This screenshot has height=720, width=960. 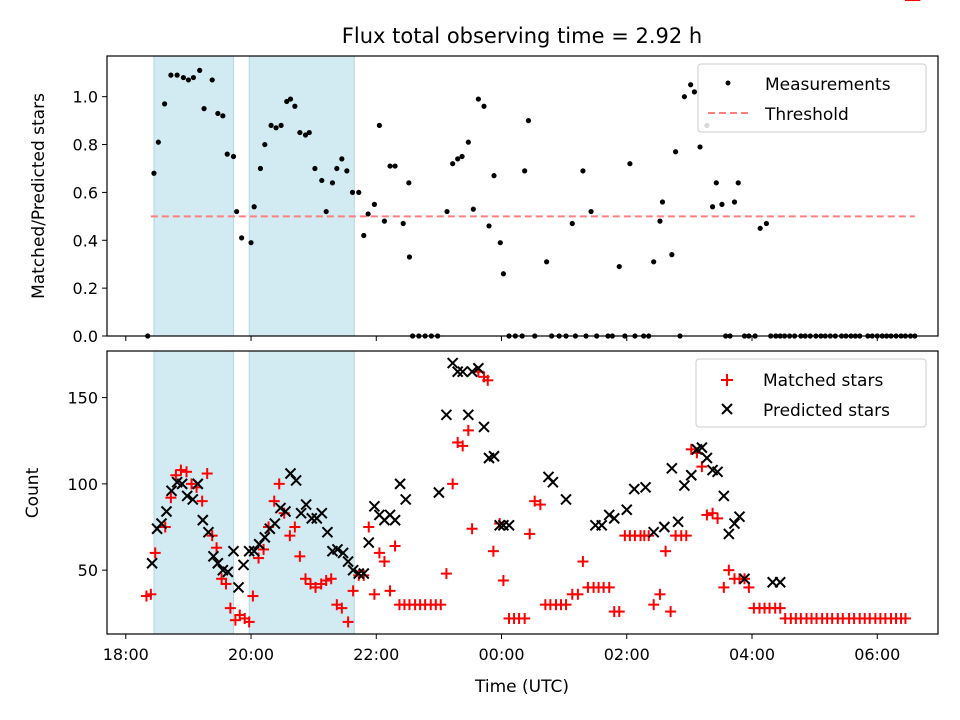 What do you see at coordinates (806, 115) in the screenshot?
I see `legend-threshold-label: Threshold` at bounding box center [806, 115].